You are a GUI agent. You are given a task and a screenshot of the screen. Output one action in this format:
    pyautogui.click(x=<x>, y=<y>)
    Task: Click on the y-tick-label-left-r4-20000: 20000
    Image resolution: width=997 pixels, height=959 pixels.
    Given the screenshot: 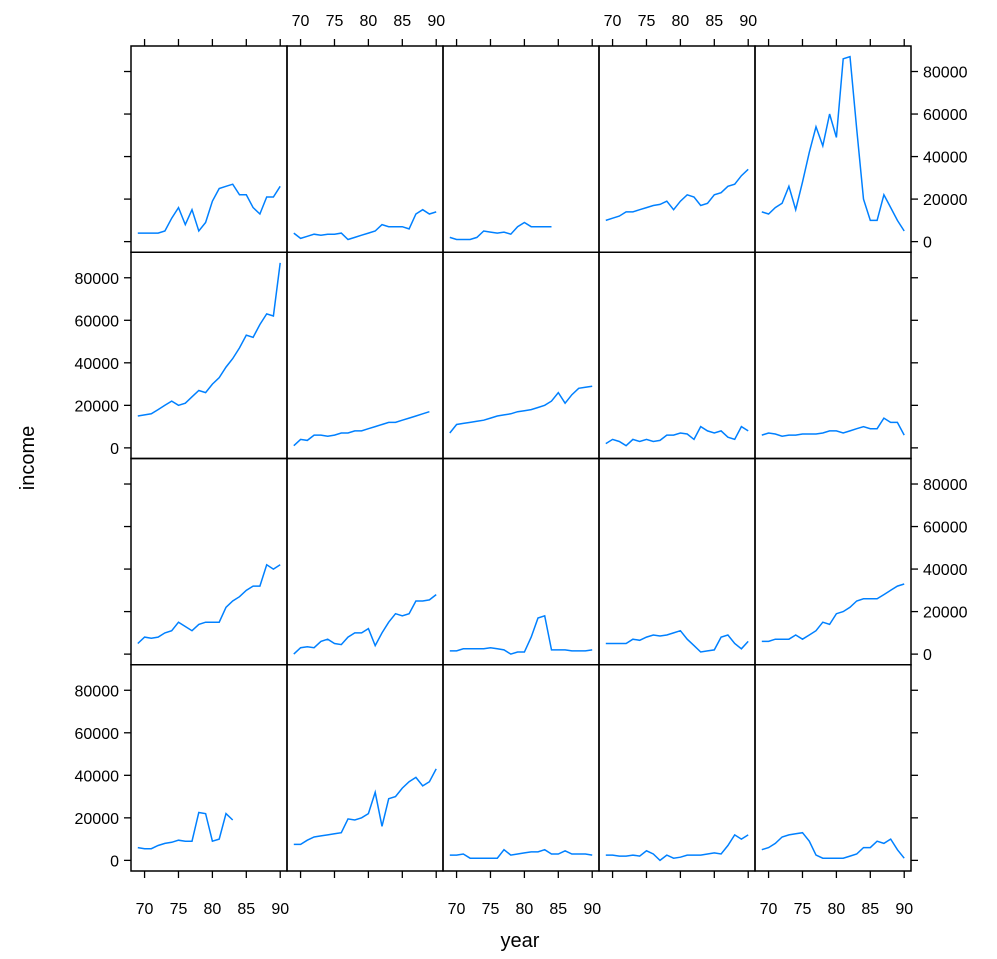 What is the action you would take?
    pyautogui.click(x=97, y=819)
    